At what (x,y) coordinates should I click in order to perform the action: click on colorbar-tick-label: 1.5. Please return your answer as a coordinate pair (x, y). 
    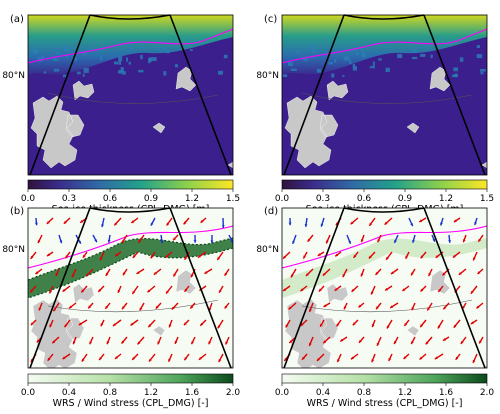
    Looking at the image, I should click on (233, 199).